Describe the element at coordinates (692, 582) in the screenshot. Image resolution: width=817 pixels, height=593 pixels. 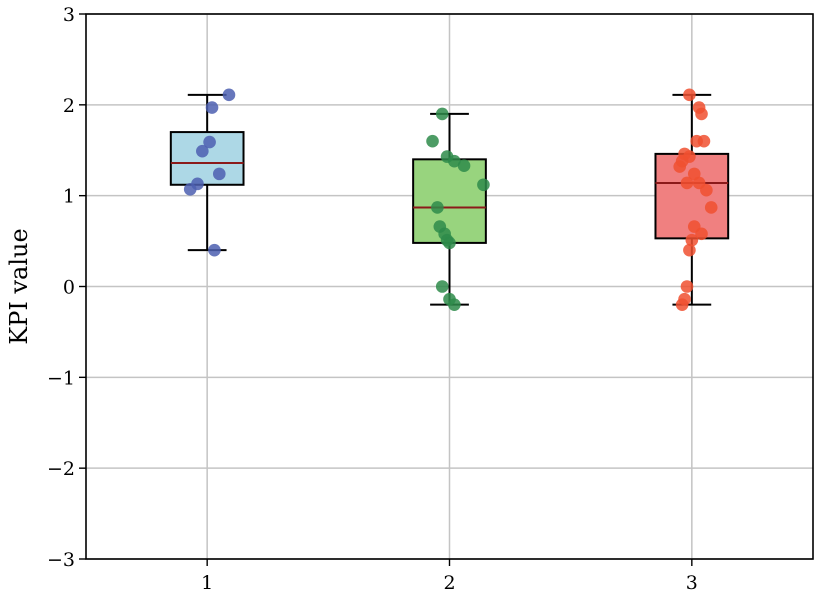
I see `x-tick-label: 3` at that location.